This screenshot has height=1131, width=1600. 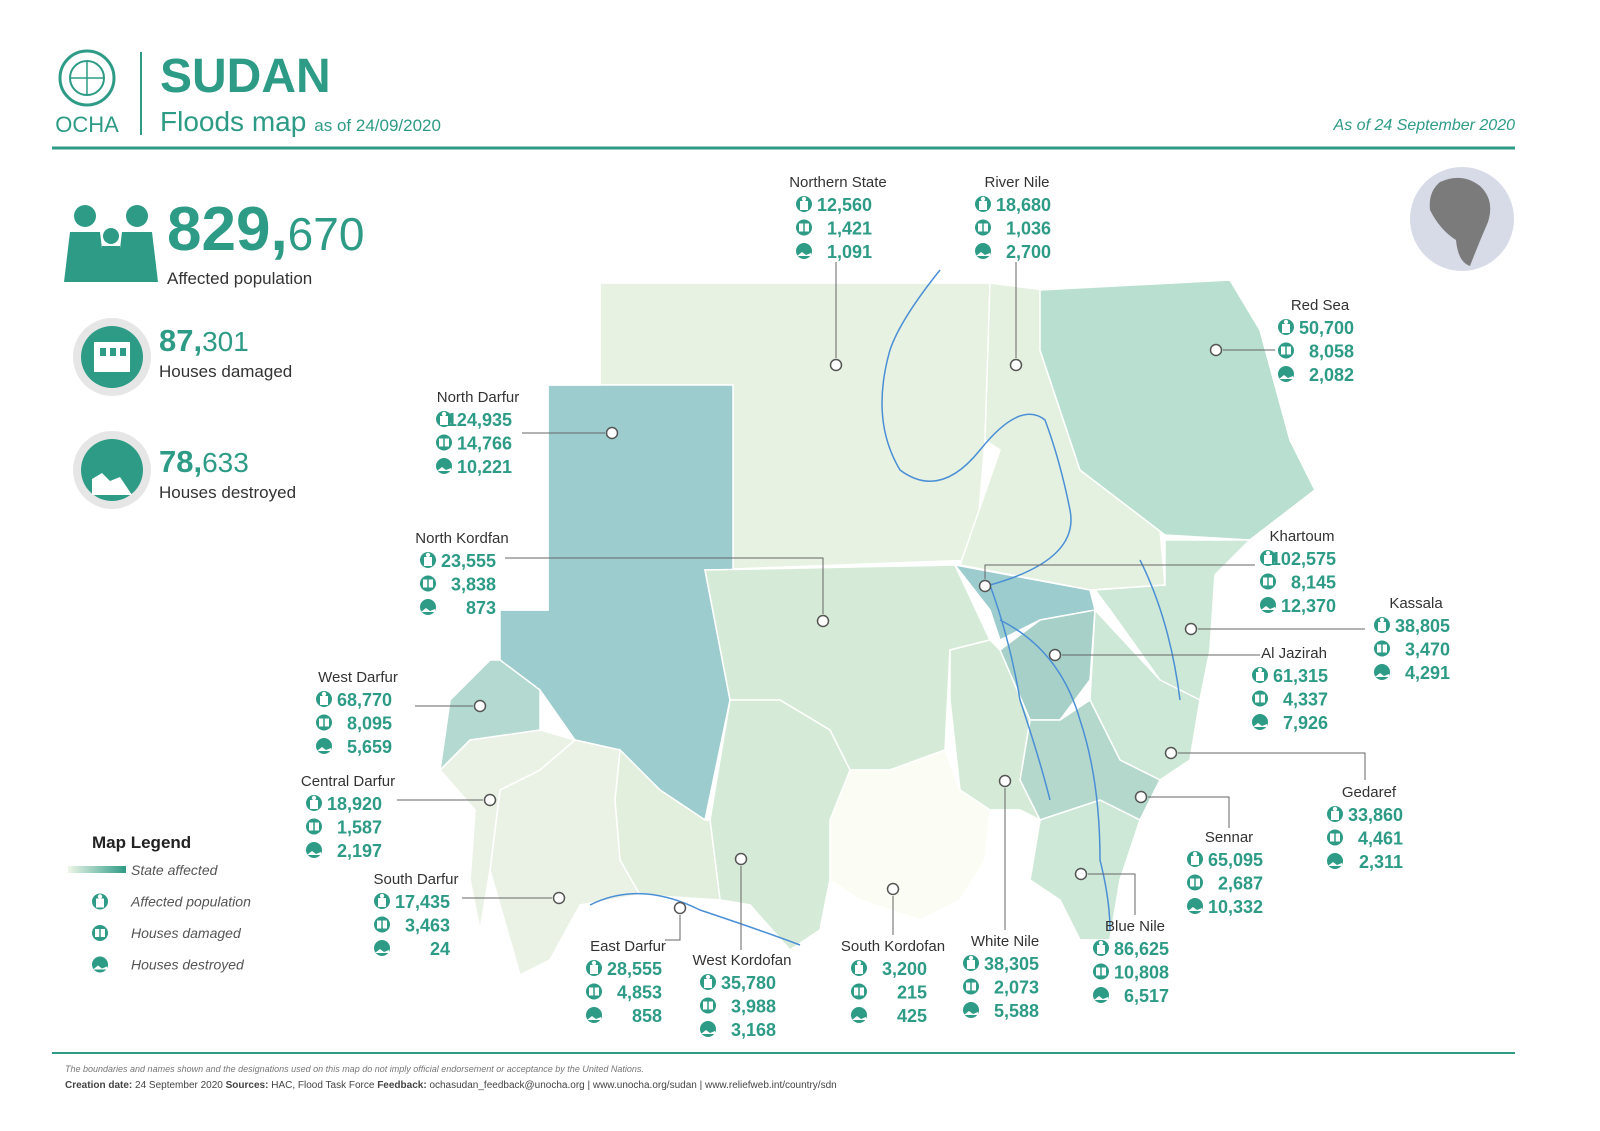 I want to click on state-destroyed: 7,926, so click(x=1305, y=723).